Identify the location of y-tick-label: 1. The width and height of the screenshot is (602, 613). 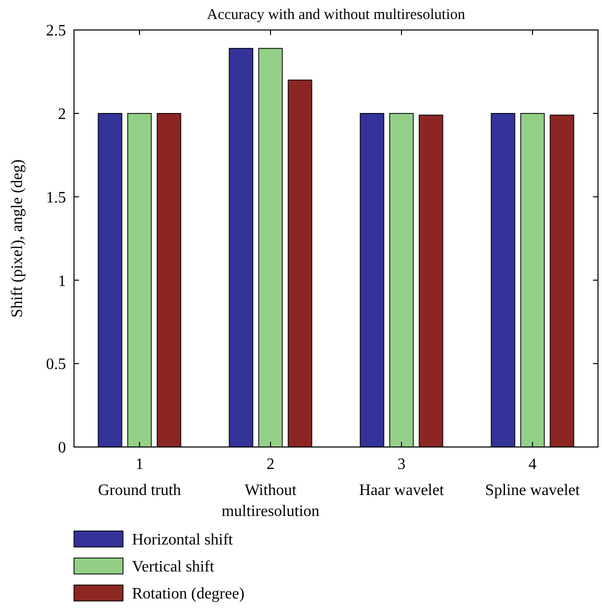
(62, 281).